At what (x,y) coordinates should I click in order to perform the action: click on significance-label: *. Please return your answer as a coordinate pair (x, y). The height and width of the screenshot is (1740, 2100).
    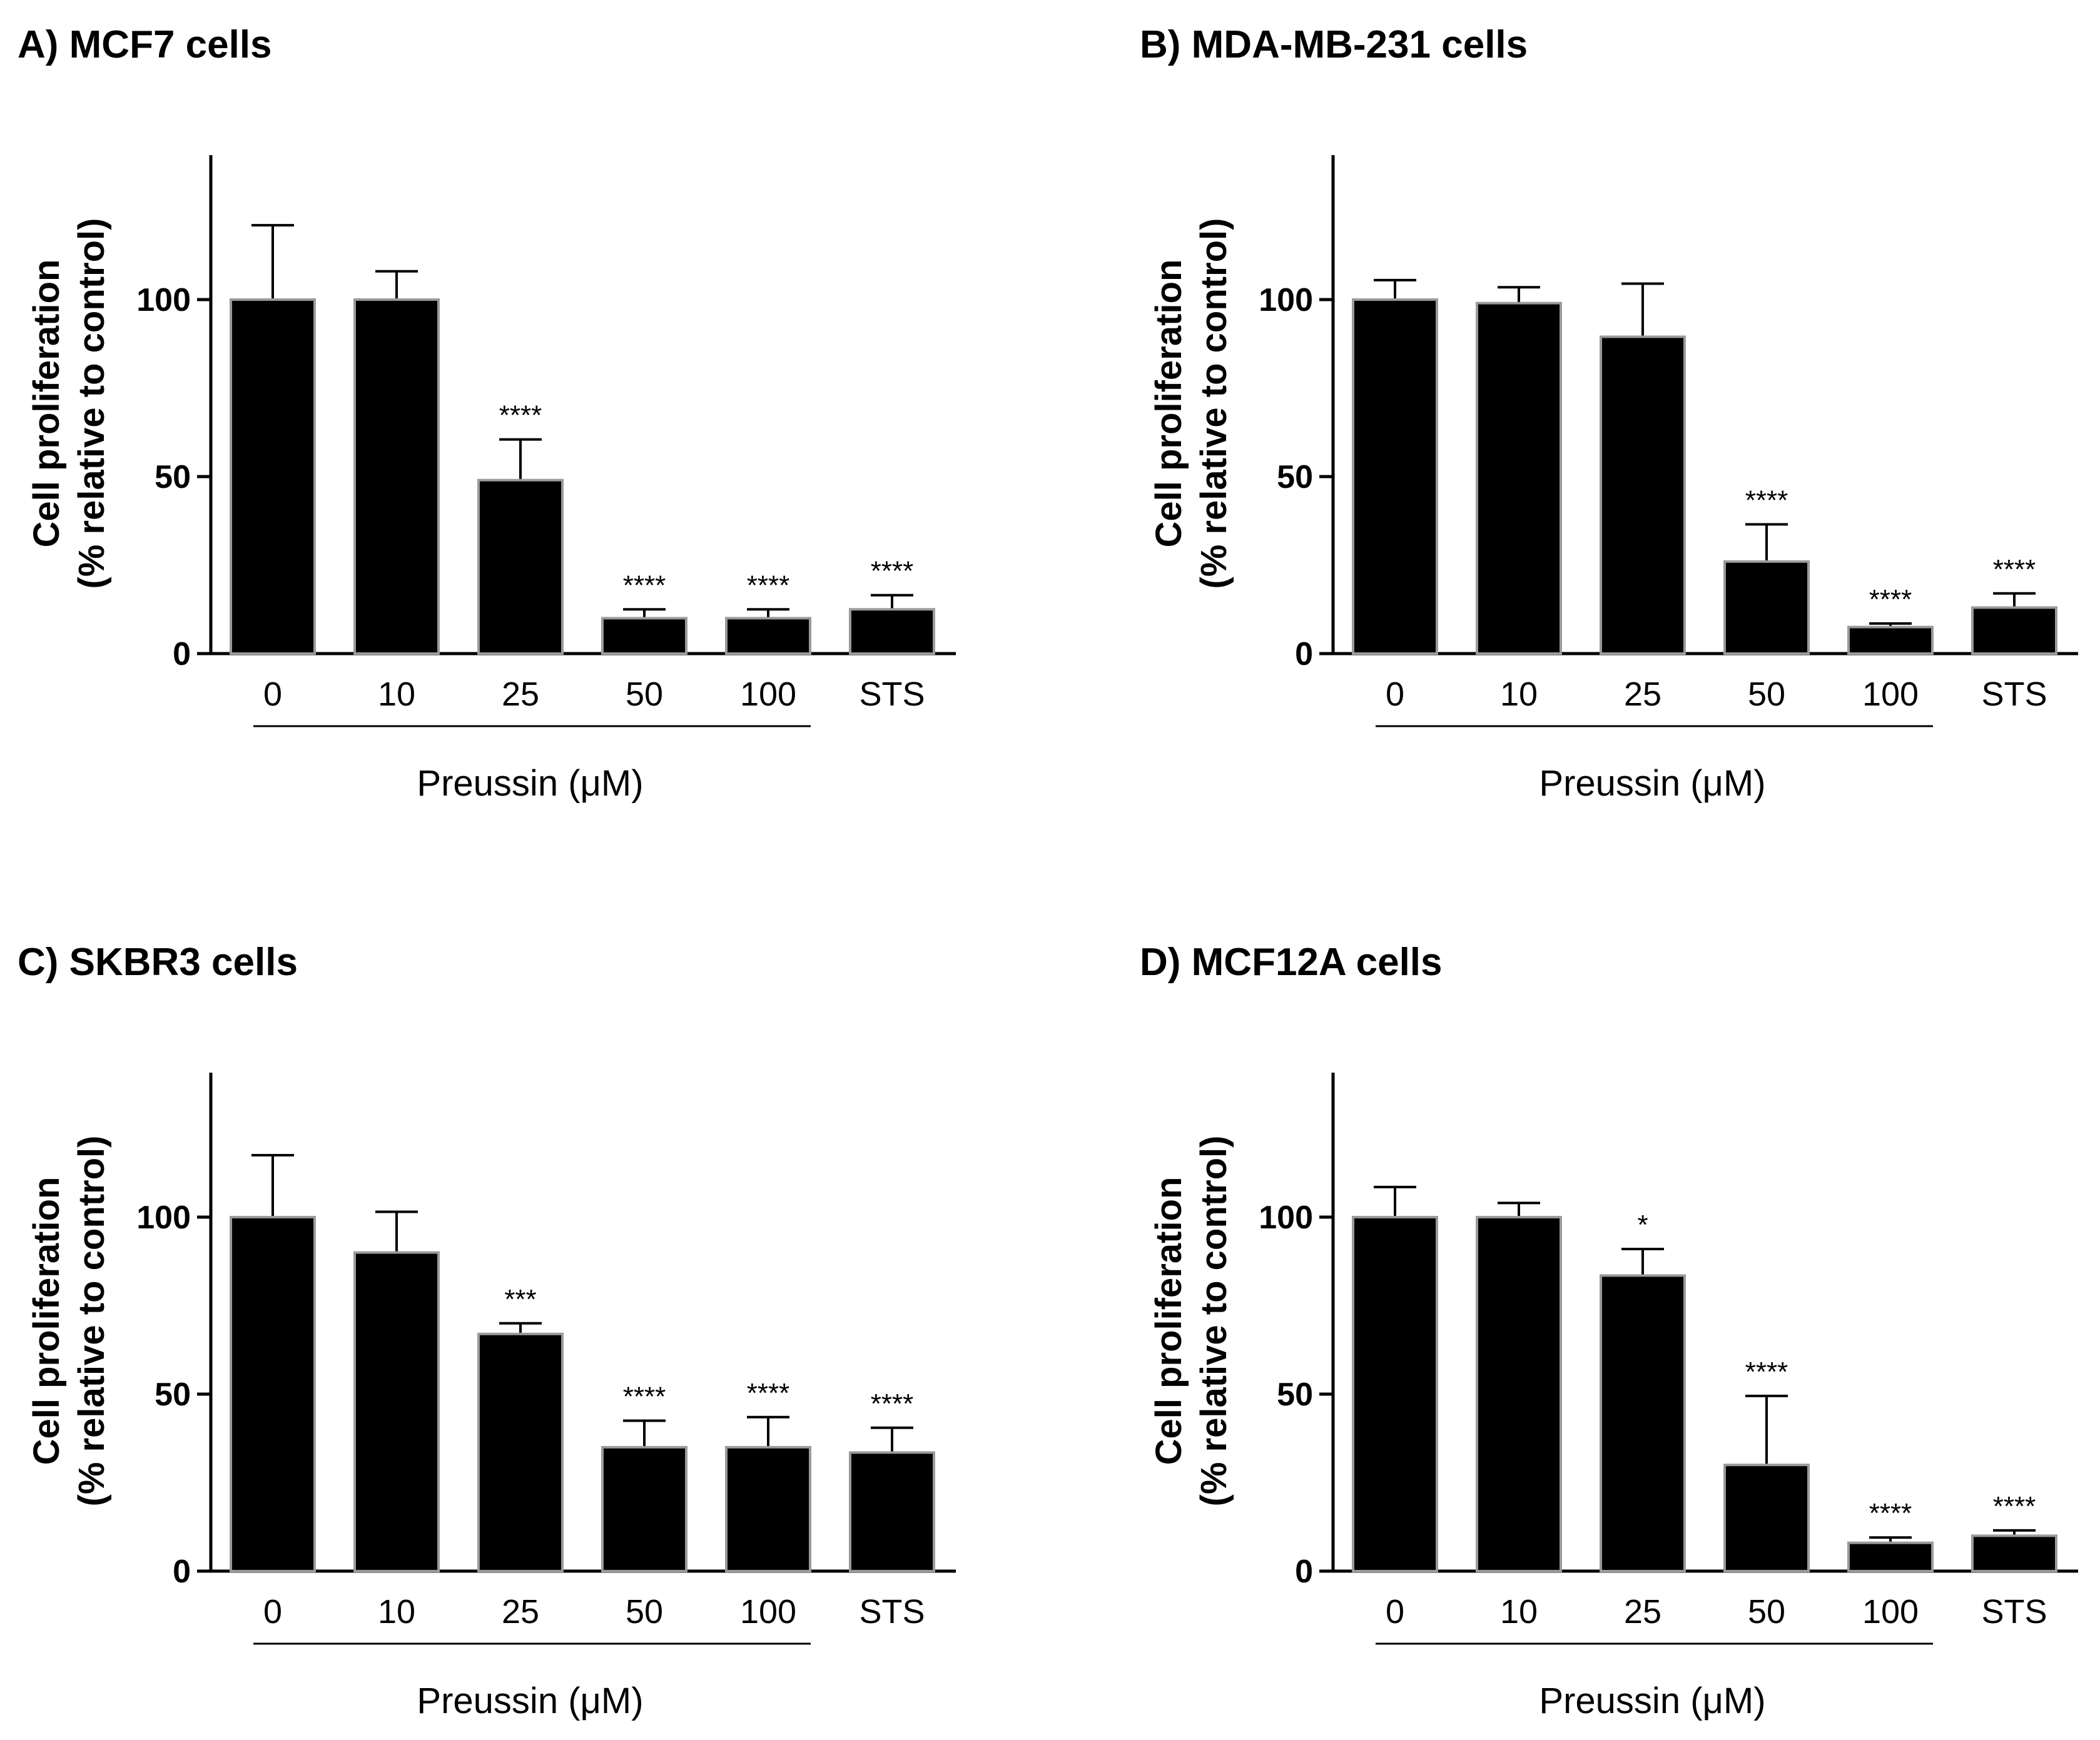
    Looking at the image, I should click on (1642, 1225).